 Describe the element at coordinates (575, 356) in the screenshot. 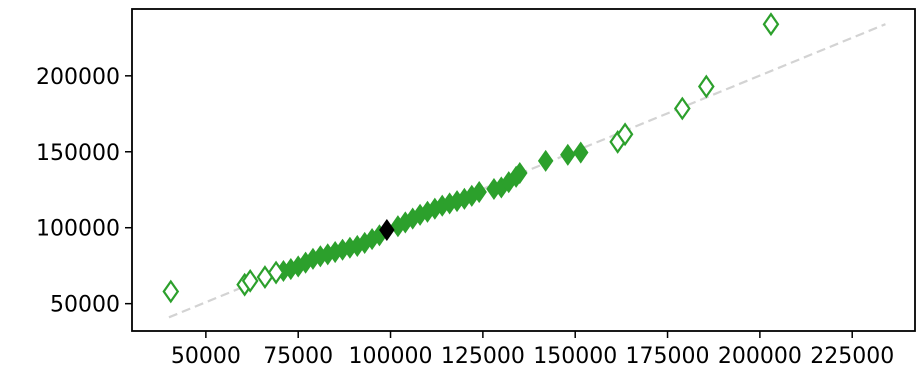

I see `x-tick-label: 150000` at that location.